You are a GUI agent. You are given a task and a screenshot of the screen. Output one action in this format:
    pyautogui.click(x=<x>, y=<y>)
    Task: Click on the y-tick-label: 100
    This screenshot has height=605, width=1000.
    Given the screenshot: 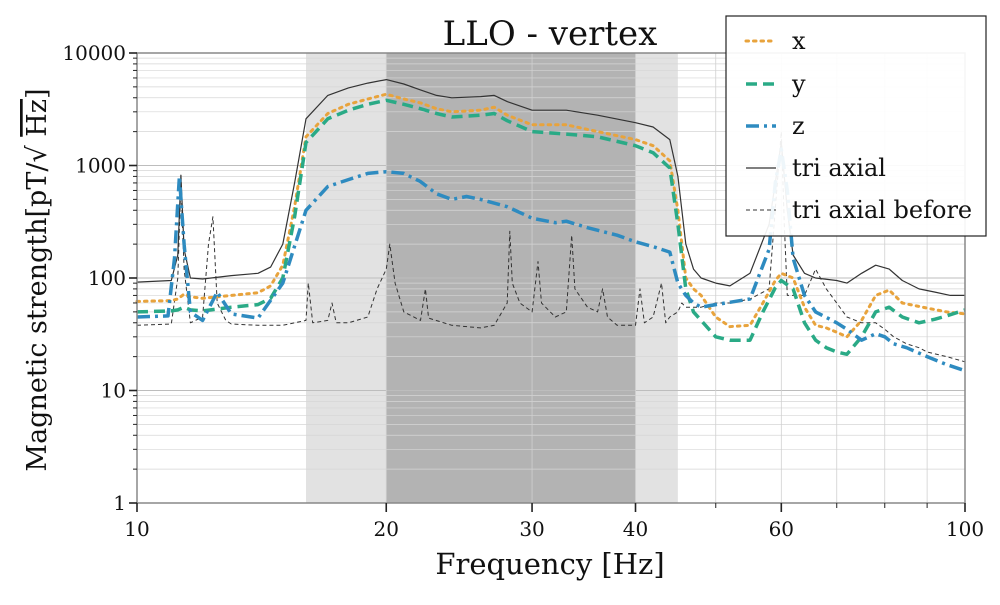 What is the action you would take?
    pyautogui.click(x=107, y=278)
    